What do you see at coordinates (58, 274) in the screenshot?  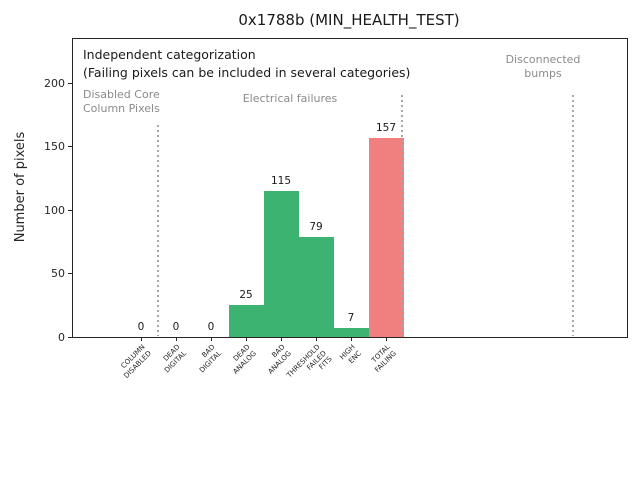 I see `y-tick-label: 50` at bounding box center [58, 274].